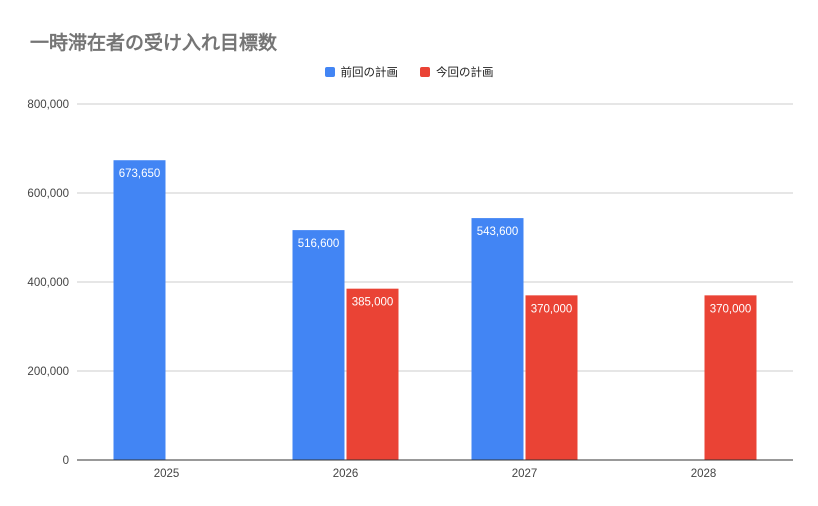 The height and width of the screenshot is (506, 818). Describe the element at coordinates (48, 372) in the screenshot. I see `y-tick-label: 200,000` at that location.